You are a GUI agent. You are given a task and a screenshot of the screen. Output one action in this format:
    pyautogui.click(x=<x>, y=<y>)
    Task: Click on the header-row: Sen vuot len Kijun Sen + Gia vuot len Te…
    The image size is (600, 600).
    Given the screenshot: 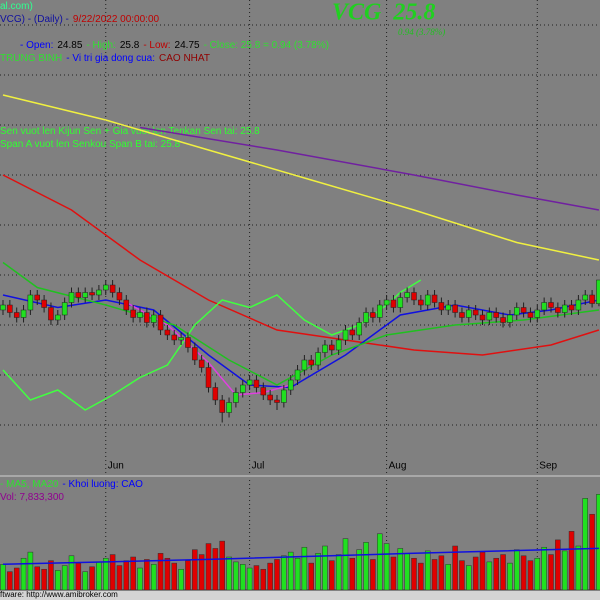 What is the action you would take?
    pyautogui.click(x=130, y=131)
    